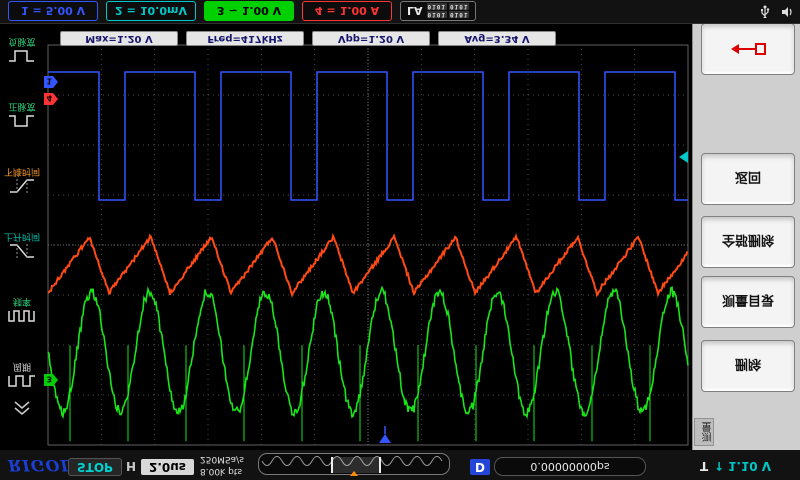 This screenshot has height=480, width=800. I want to click on sidebar-item-negative-pulse-width: 负脉宽, so click(22, 37).